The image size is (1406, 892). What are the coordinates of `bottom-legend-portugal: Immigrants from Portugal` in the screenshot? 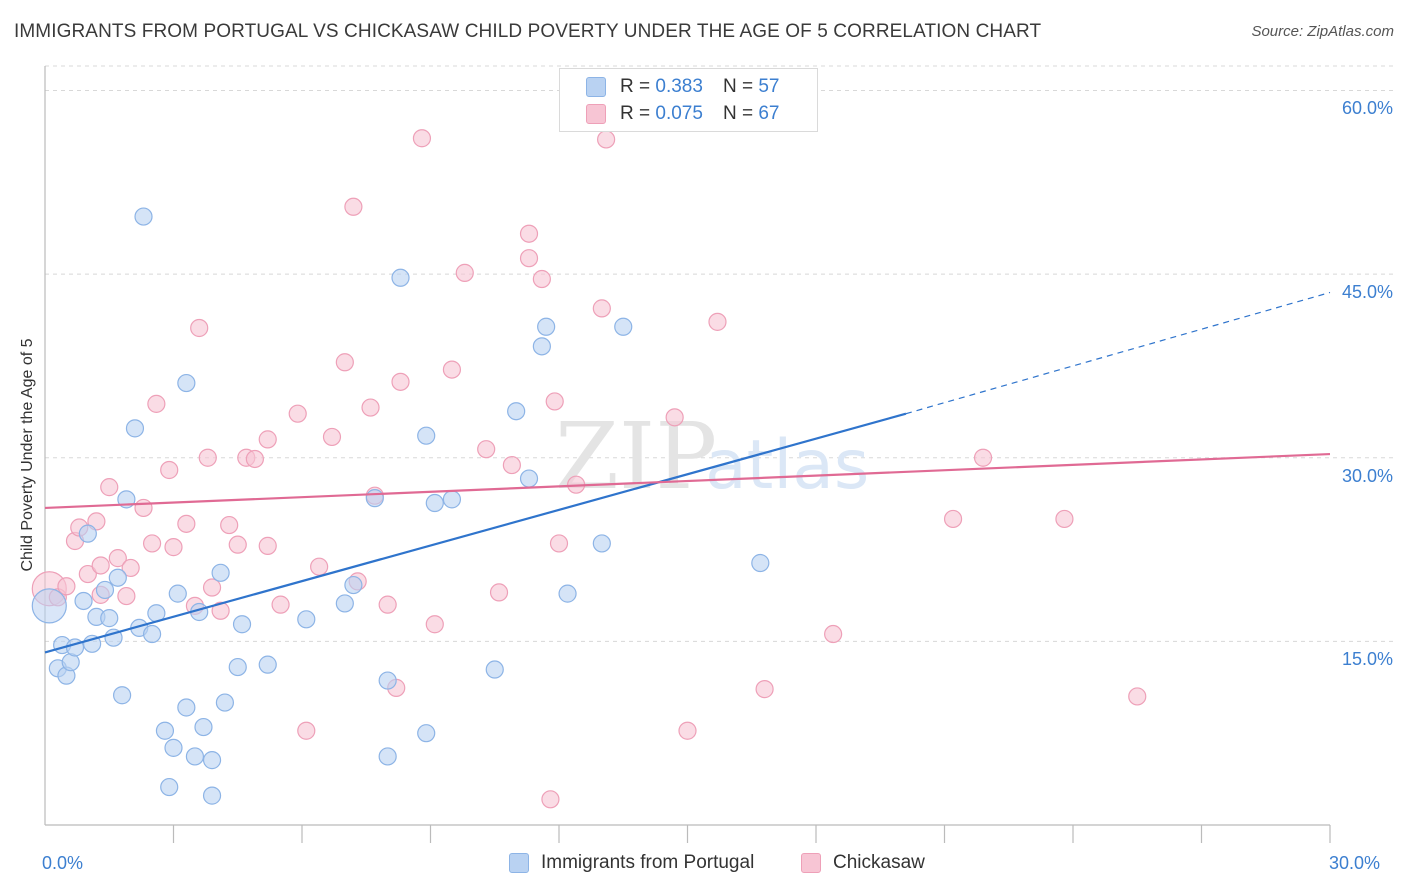 It's located at (631, 863).